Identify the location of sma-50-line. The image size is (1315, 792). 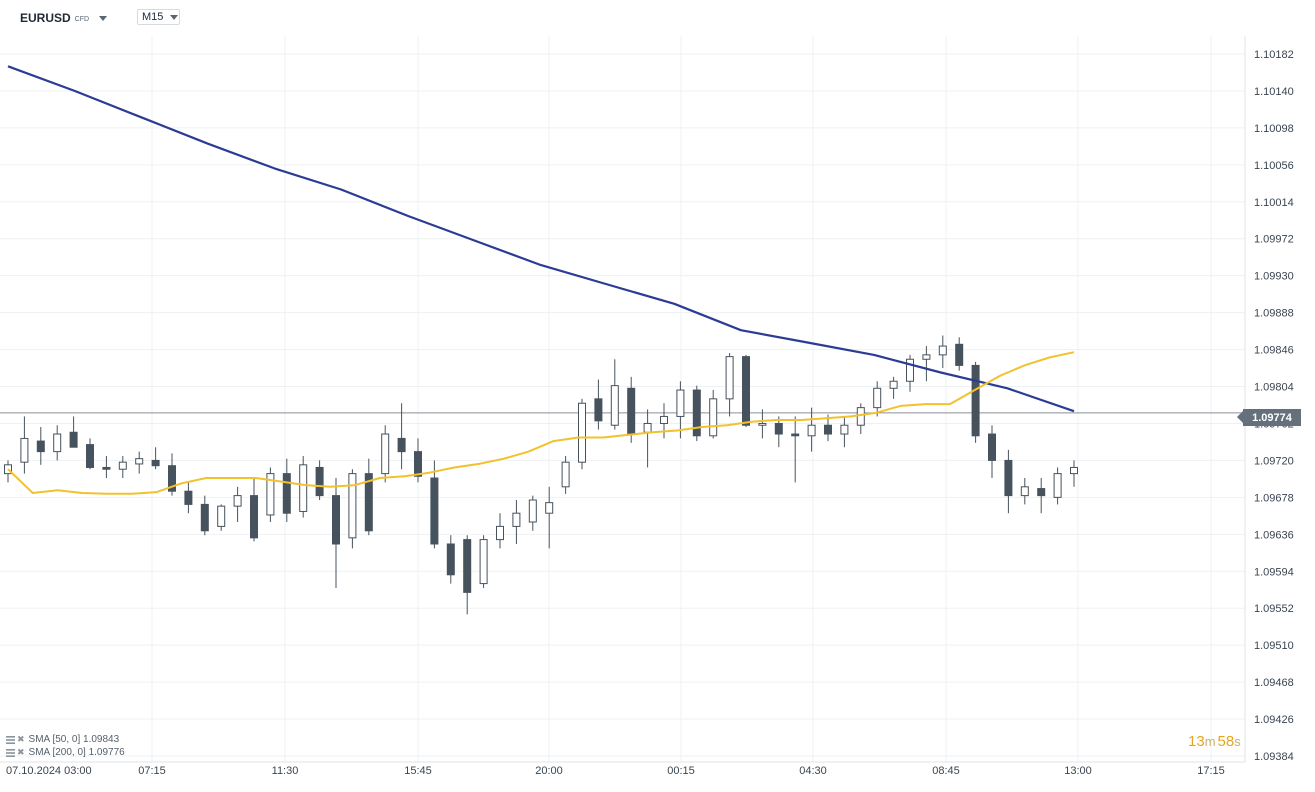
(541, 423).